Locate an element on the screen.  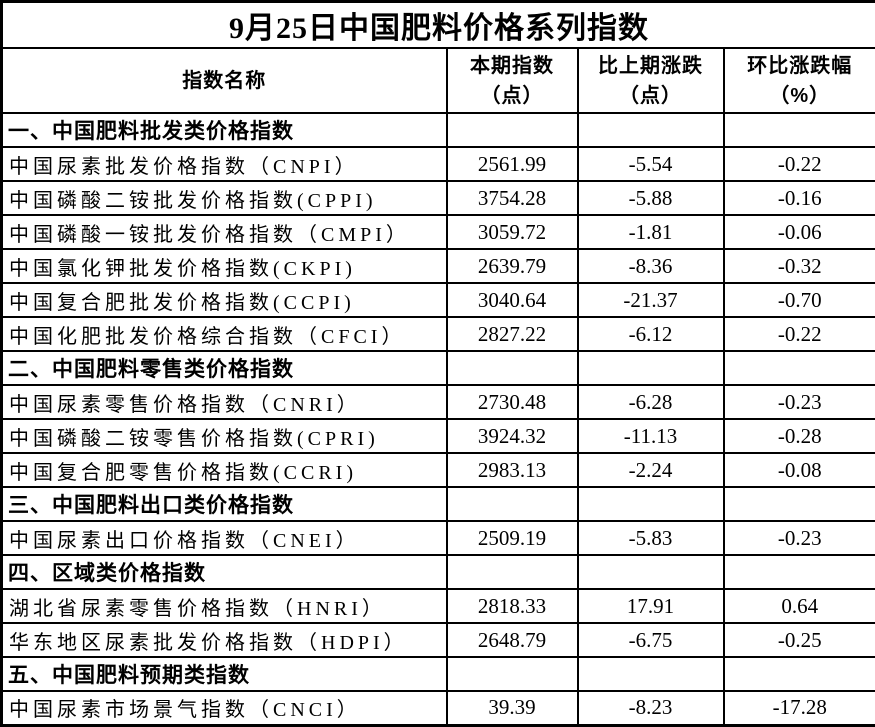
section-title-cell: 四、区域类价格指数 is located at coordinates (224, 572).